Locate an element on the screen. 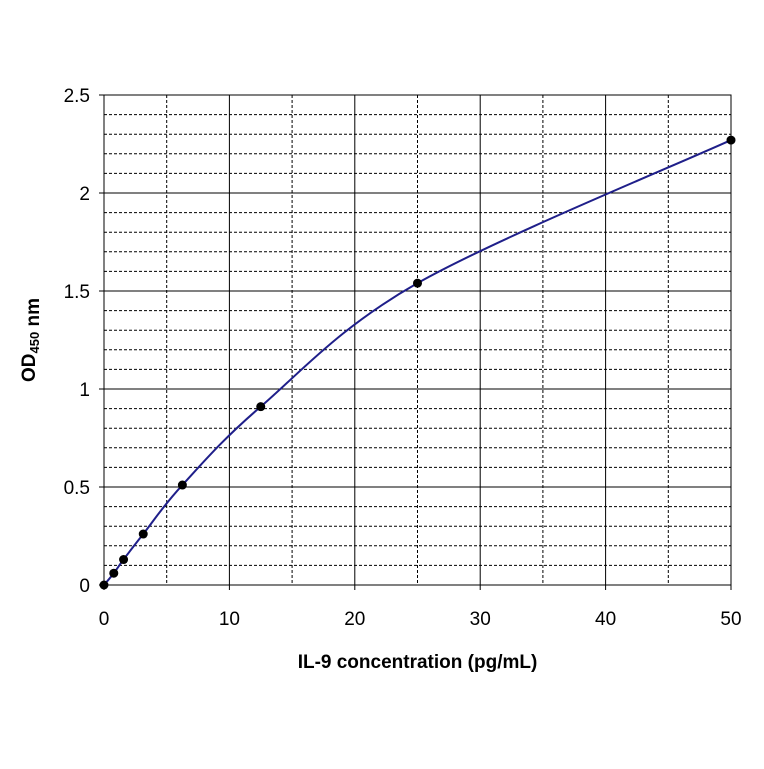  y-tick-label: 0 is located at coordinates (84, 586).